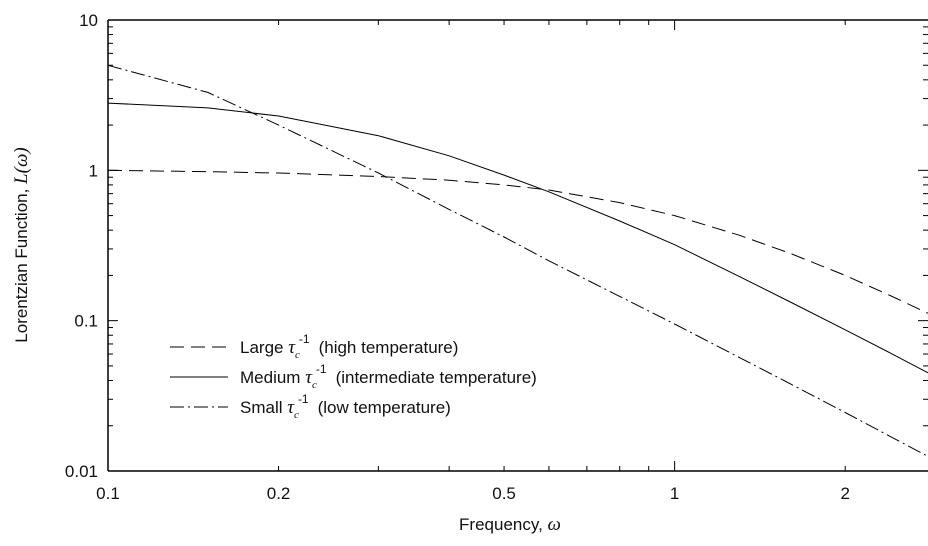 This screenshot has height=546, width=928. I want to click on legend-medium-sup: -1, so click(321, 369).